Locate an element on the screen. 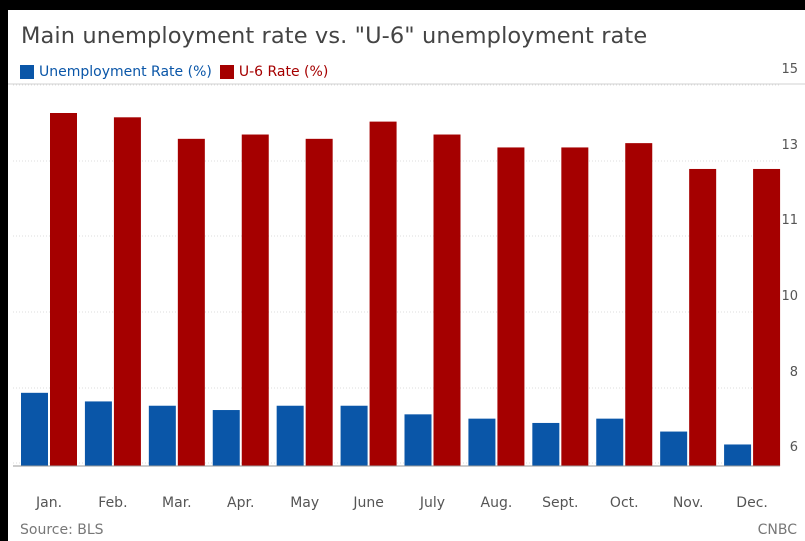  y-tick-label: 10 is located at coordinates (789, 296).